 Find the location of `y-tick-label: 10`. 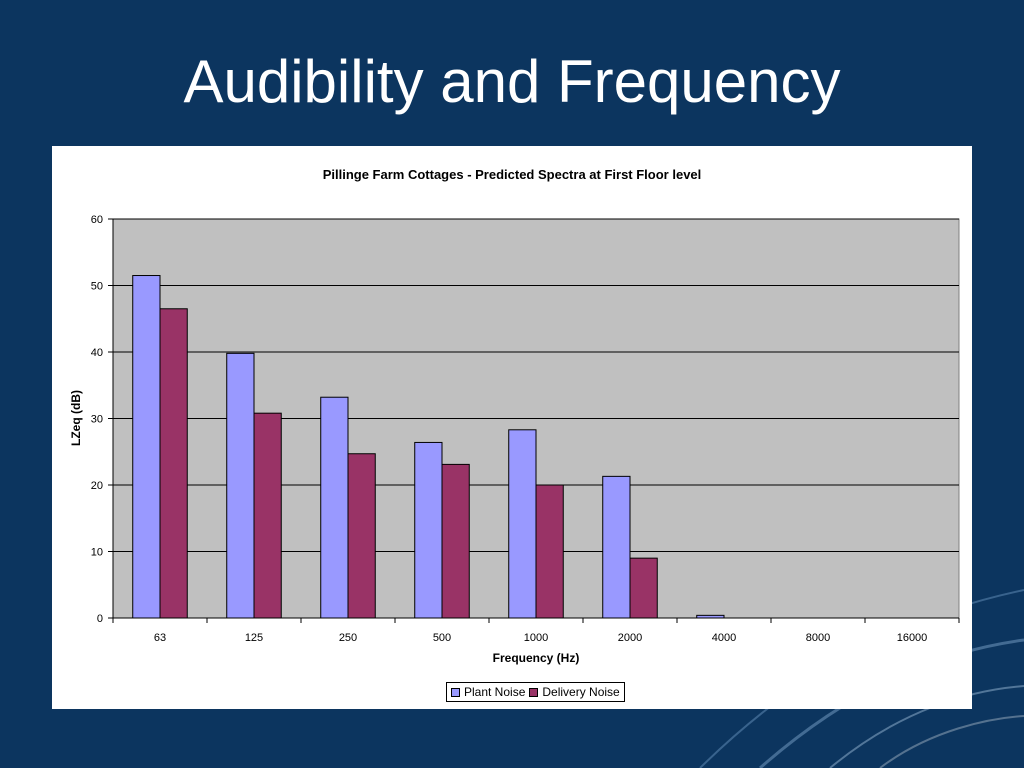

y-tick-label: 10 is located at coordinates (97, 553).